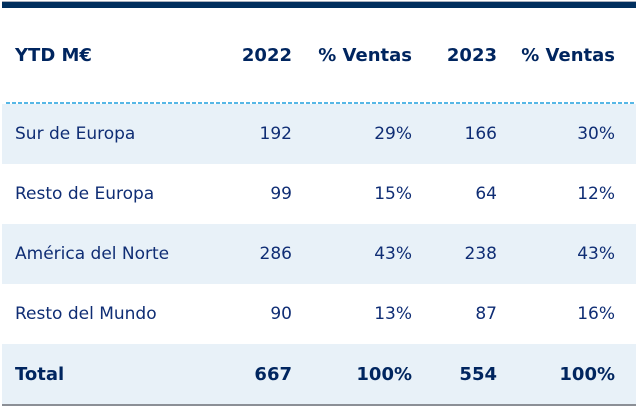 The width and height of the screenshot is (638, 407). Describe the element at coordinates (393, 194) in the screenshot. I see `value-pct-2022: 15%` at that location.